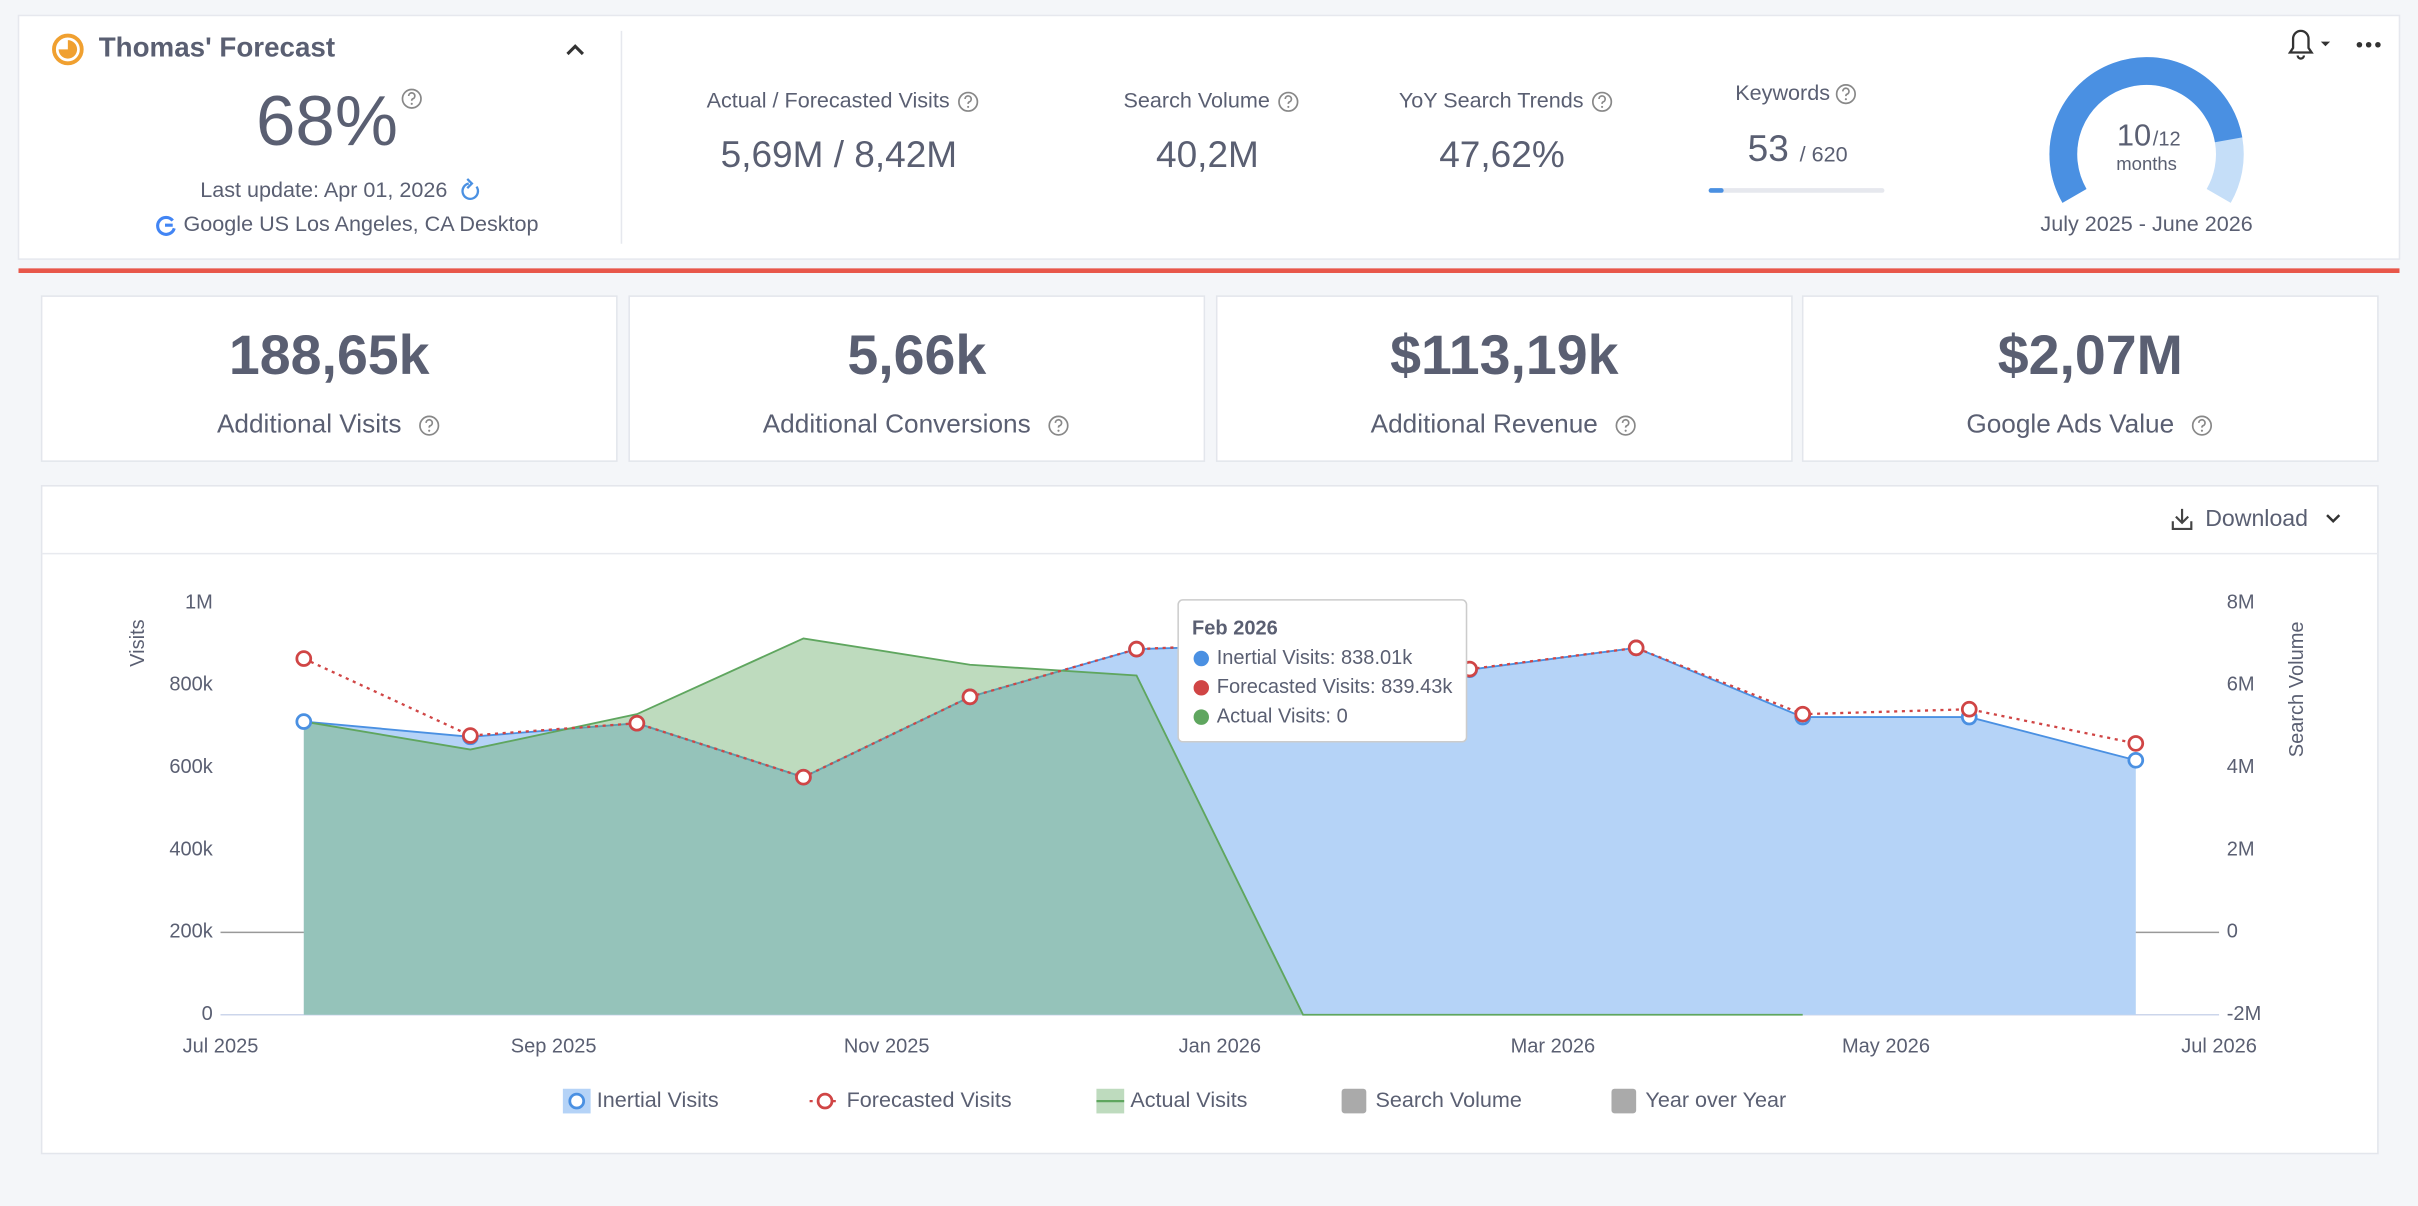 The image size is (2418, 1206). I want to click on period-range: July 2025 - June 2026, so click(2146, 223).